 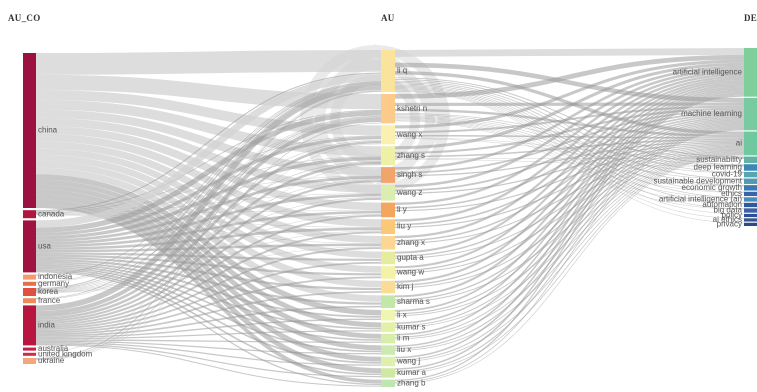 What do you see at coordinates (51, 360) in the screenshot?
I see `label-country-ukraine: ukraine` at bounding box center [51, 360].